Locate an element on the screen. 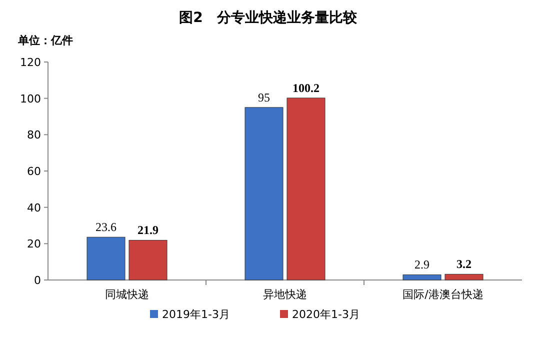 Image resolution: width=536 pixels, height=350 pixels. y-axis-title: 单位：亿件 is located at coordinates (45, 40).